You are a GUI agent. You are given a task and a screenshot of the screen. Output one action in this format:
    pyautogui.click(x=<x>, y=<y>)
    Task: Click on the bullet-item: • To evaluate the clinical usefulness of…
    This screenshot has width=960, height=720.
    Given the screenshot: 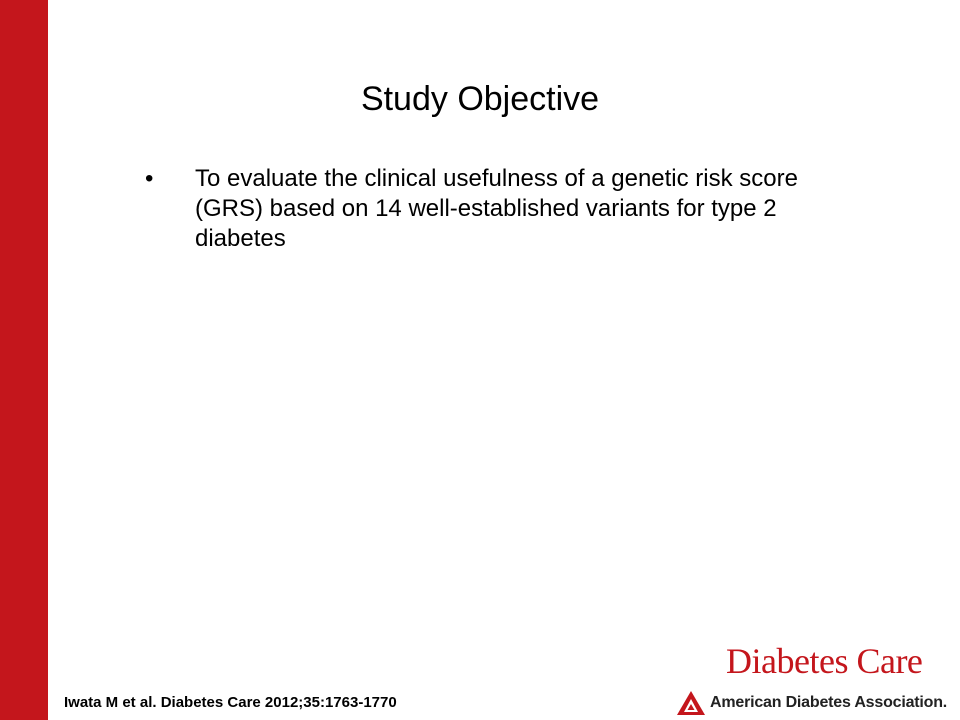 What is the action you would take?
    pyautogui.click(x=505, y=209)
    